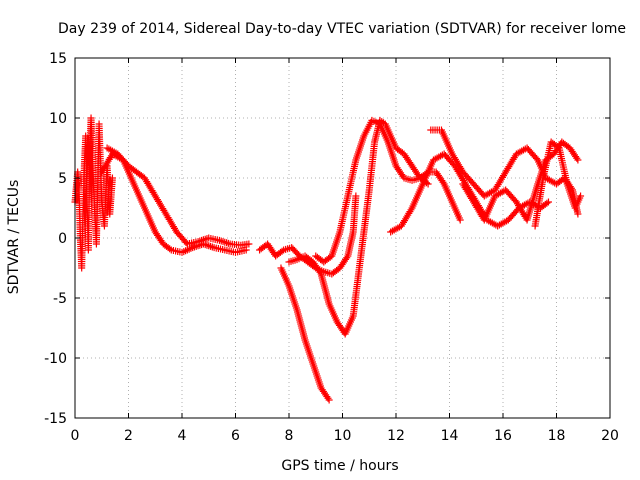 The height and width of the screenshot is (480, 640). I want to click on x-tick-label: 18, so click(557, 436).